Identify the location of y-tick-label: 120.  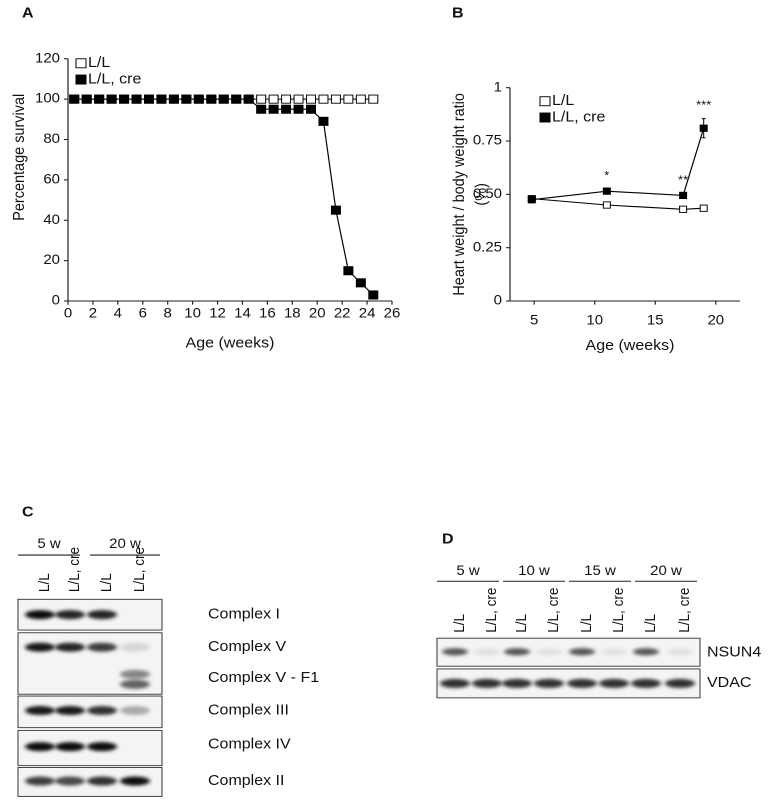
(47, 58).